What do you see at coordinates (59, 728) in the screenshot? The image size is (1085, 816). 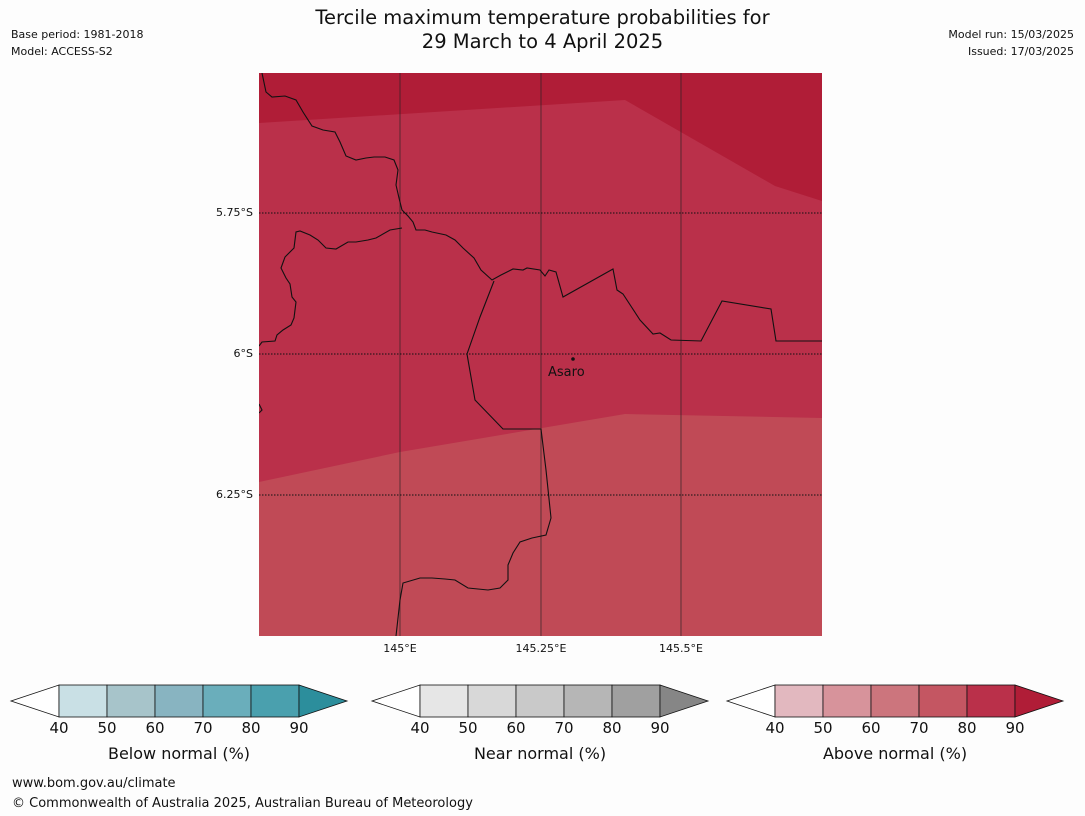 I see `below-colorbar-tick: 40` at bounding box center [59, 728].